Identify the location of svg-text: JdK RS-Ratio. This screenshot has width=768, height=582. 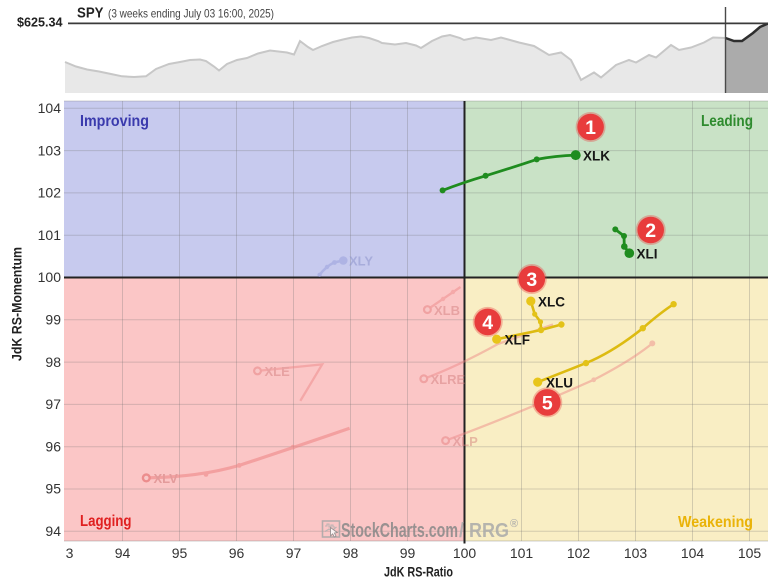
(418, 572).